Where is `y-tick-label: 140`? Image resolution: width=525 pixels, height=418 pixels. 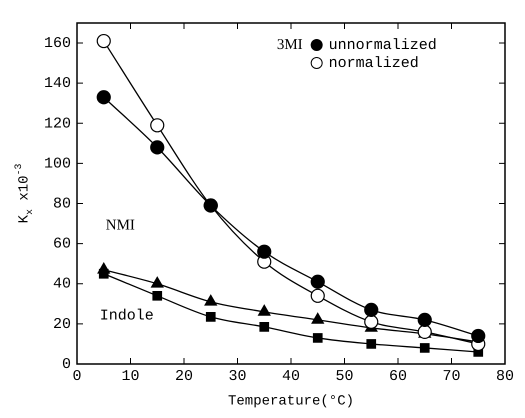 y-tick-label: 140 is located at coordinates (58, 83).